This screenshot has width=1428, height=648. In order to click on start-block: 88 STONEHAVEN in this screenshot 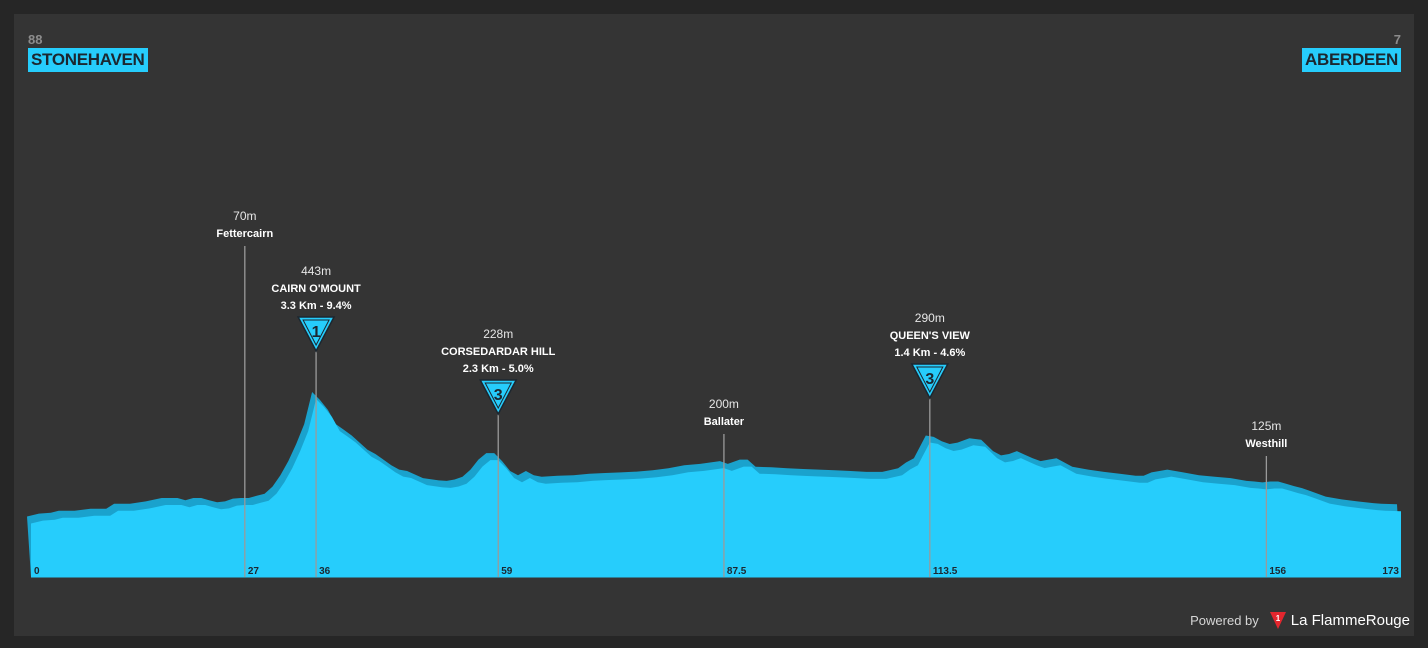, I will do `click(88, 52)`.